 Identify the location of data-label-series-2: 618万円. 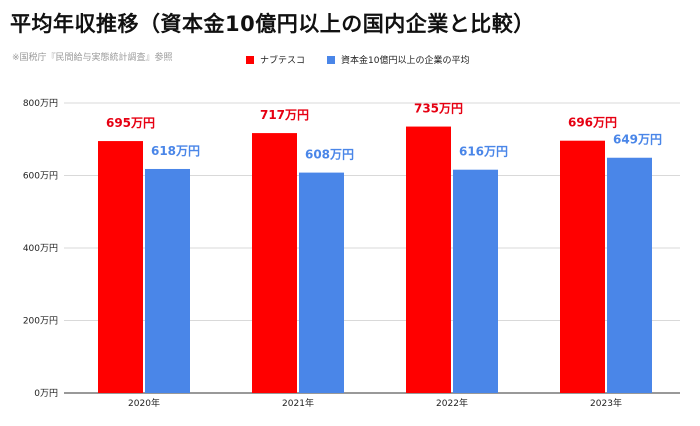
(175, 151).